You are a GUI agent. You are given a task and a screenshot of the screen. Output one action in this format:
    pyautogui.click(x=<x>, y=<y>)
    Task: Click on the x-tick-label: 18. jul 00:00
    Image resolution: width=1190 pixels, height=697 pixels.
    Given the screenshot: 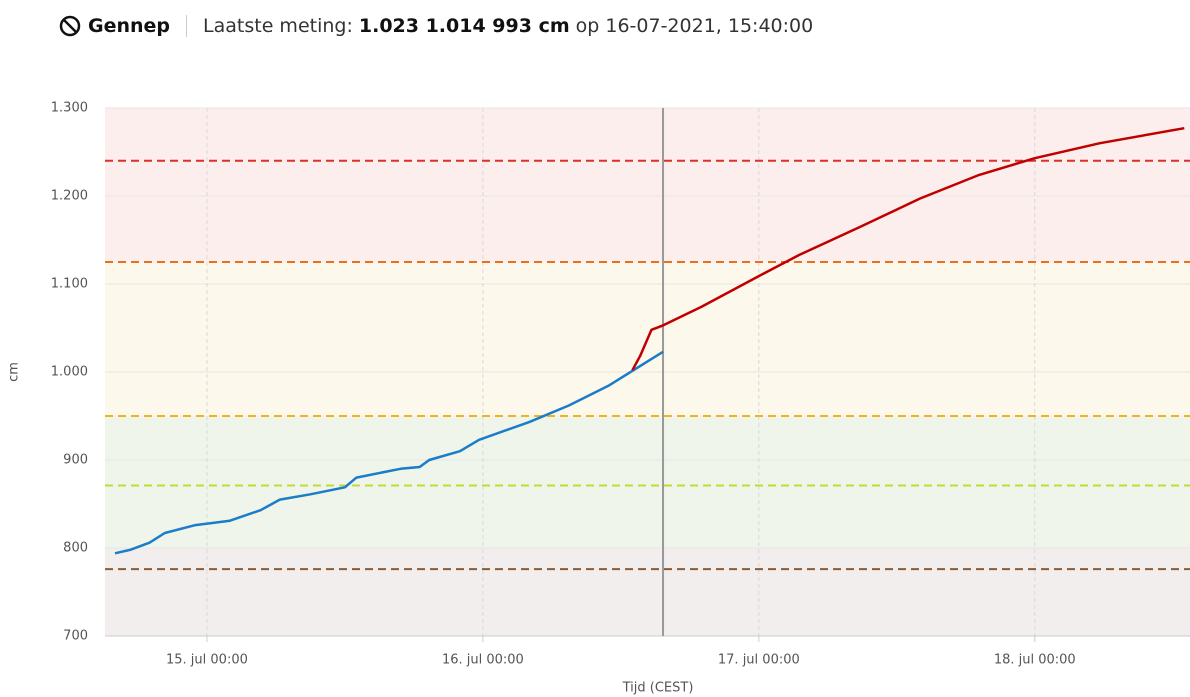 What is the action you would take?
    pyautogui.click(x=1035, y=660)
    